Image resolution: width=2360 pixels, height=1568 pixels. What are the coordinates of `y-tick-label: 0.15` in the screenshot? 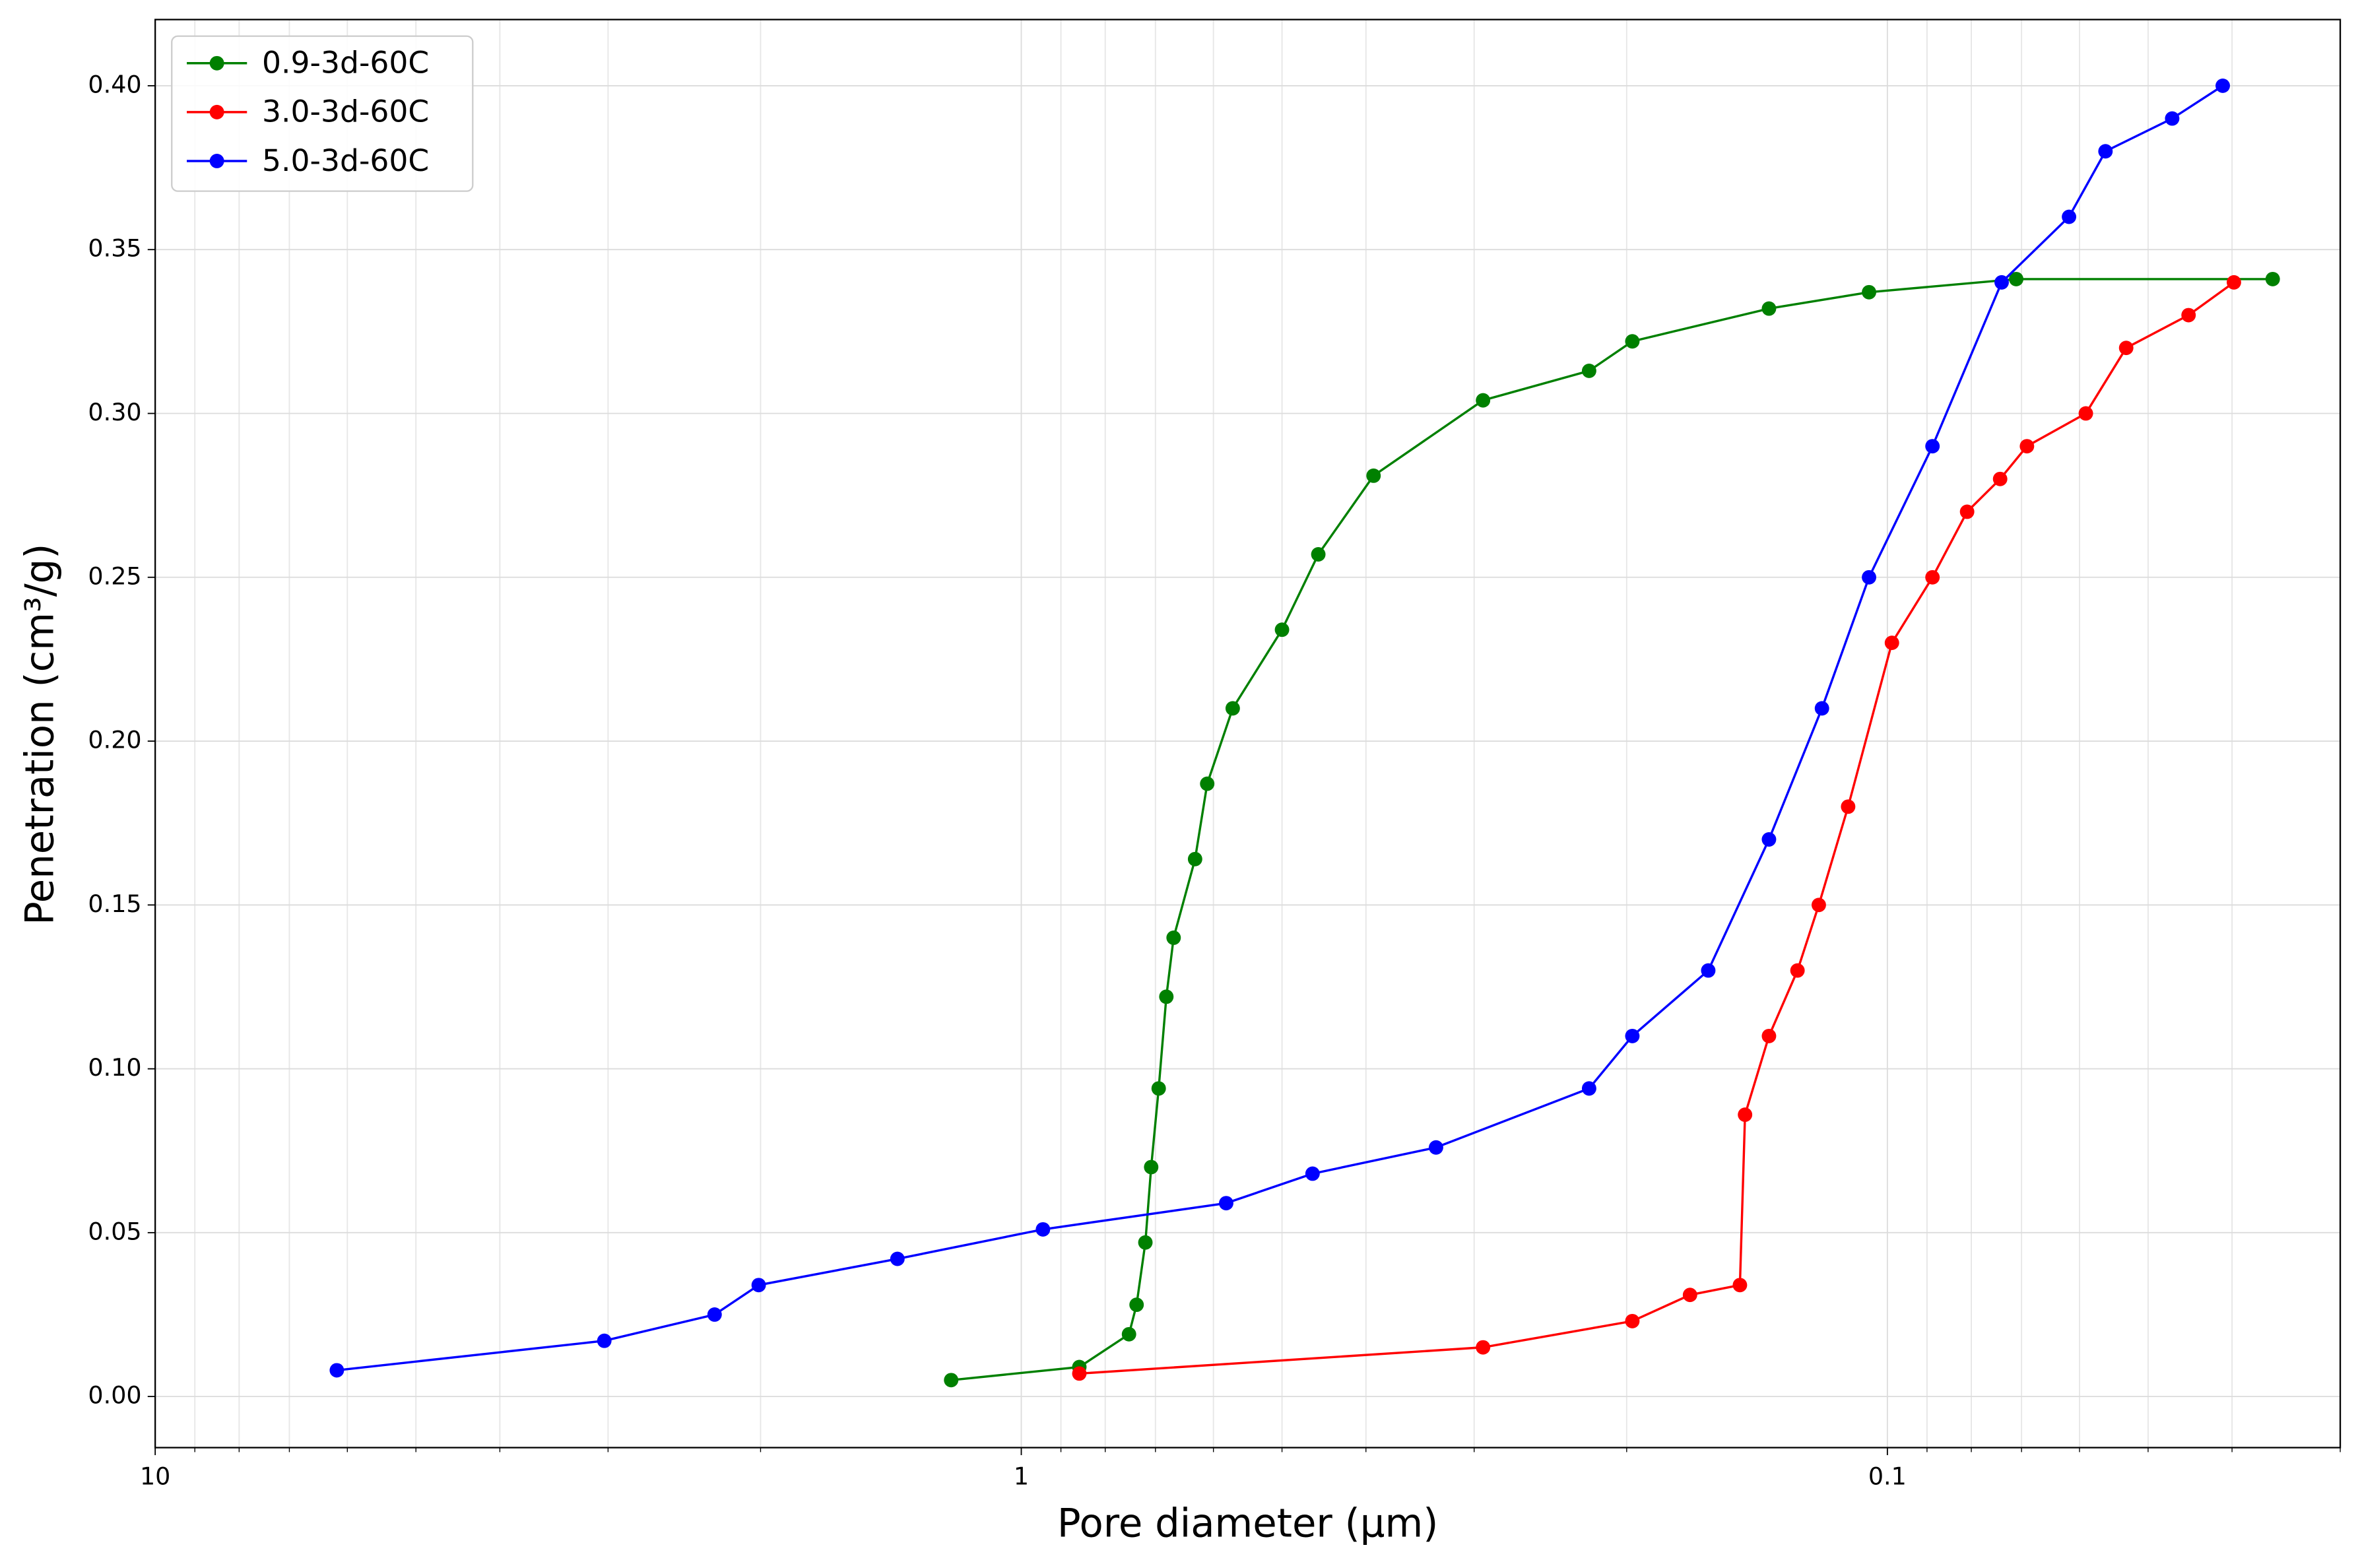 It's located at (114, 904).